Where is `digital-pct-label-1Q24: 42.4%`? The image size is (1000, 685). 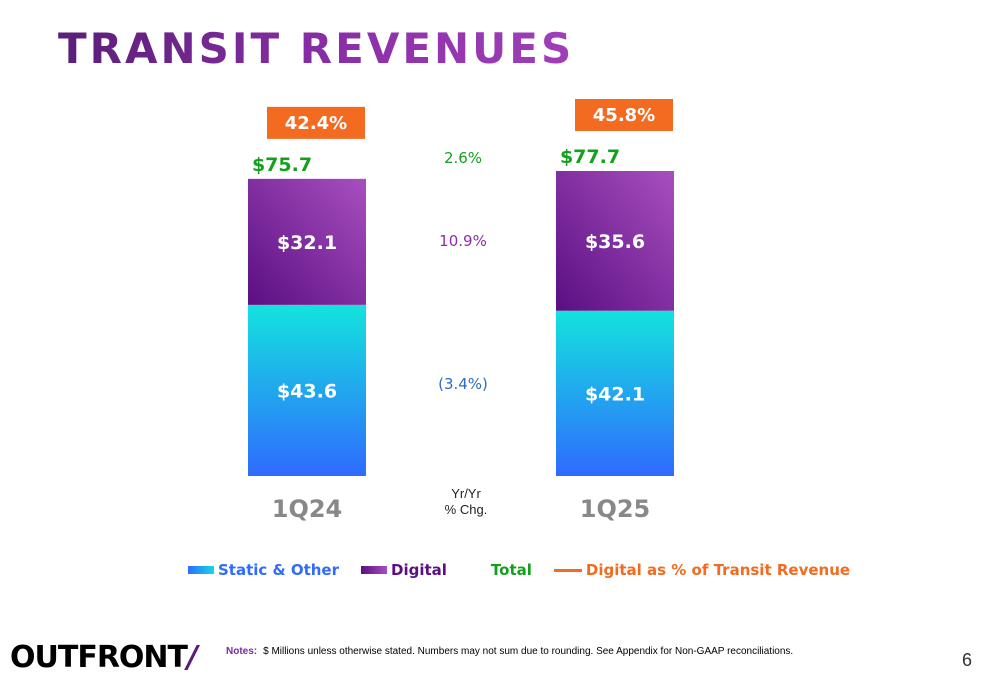
digital-pct-label-1Q24: 42.4% is located at coordinates (316, 123).